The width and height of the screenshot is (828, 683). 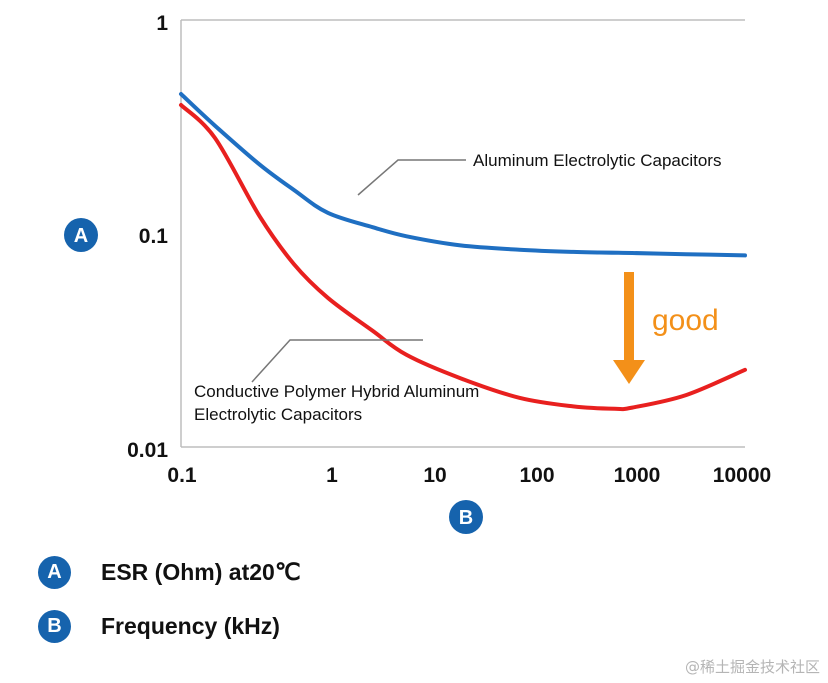 What do you see at coordinates (637, 475) in the screenshot?
I see `x-tick-label-1000: 1000` at bounding box center [637, 475].